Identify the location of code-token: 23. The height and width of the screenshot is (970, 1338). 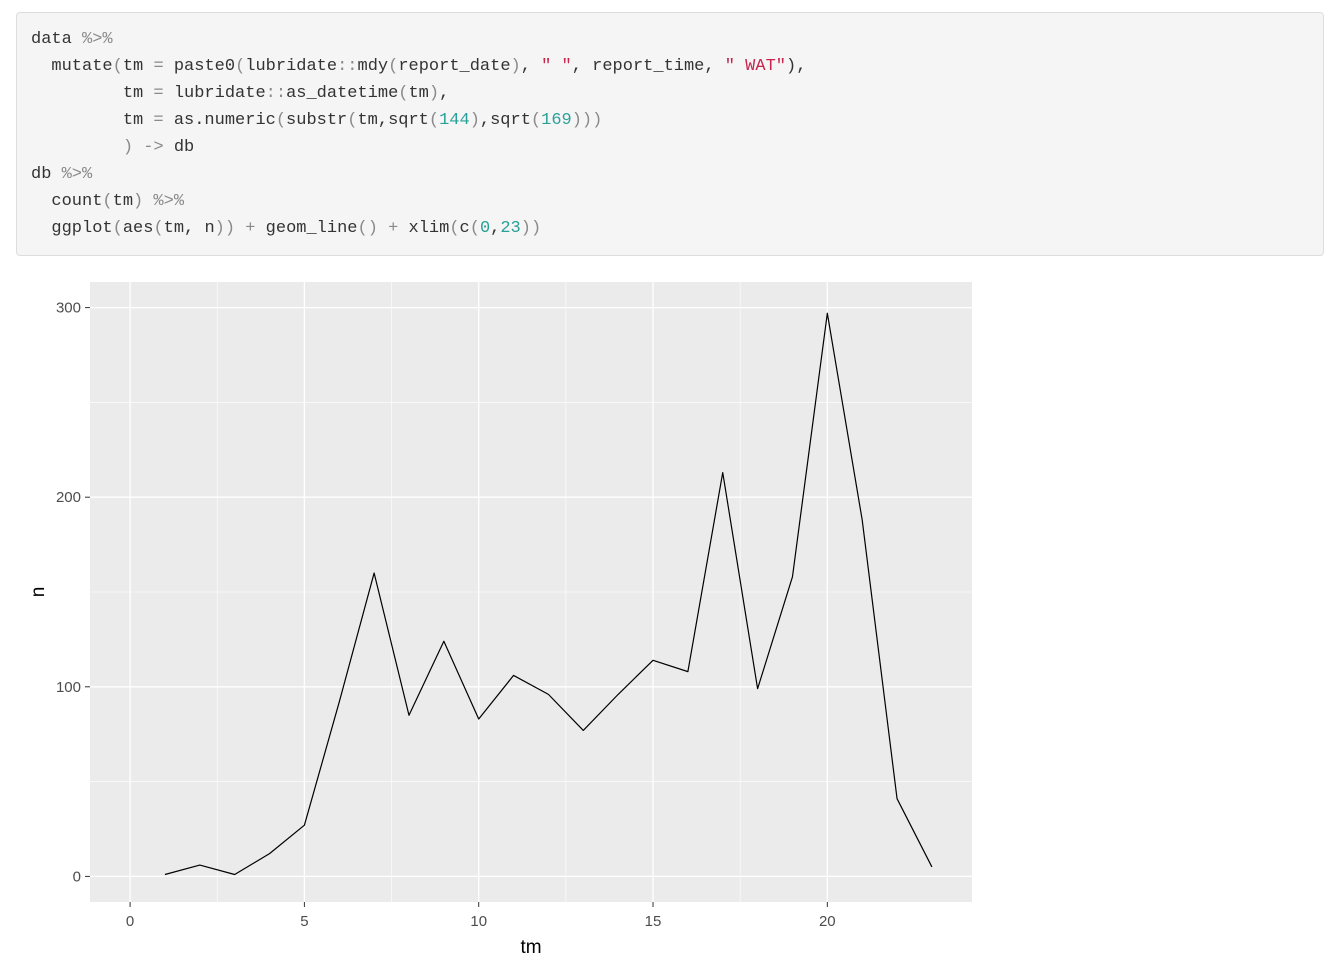
(510, 228).